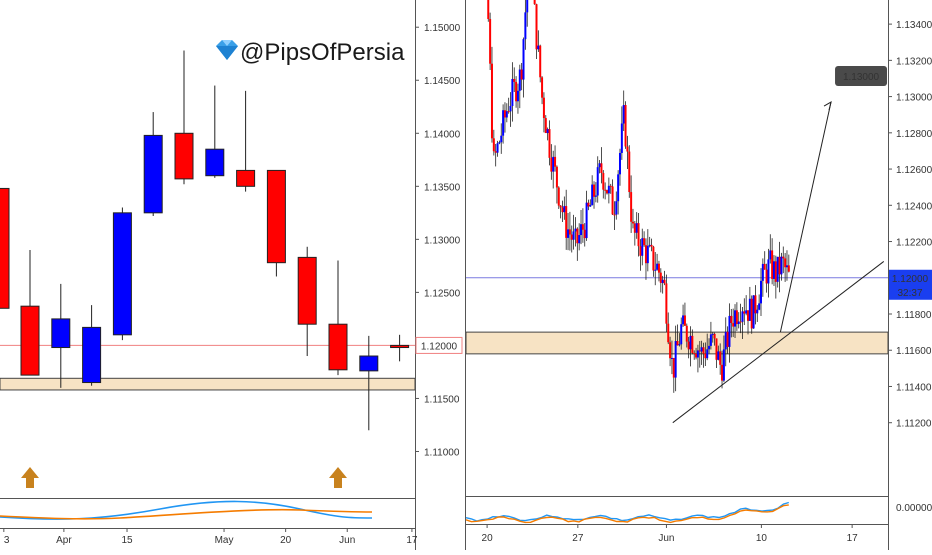 This screenshot has height=555, width=932. Describe the element at coordinates (778, 342) in the screenshot. I see `rising-trendline` at that location.